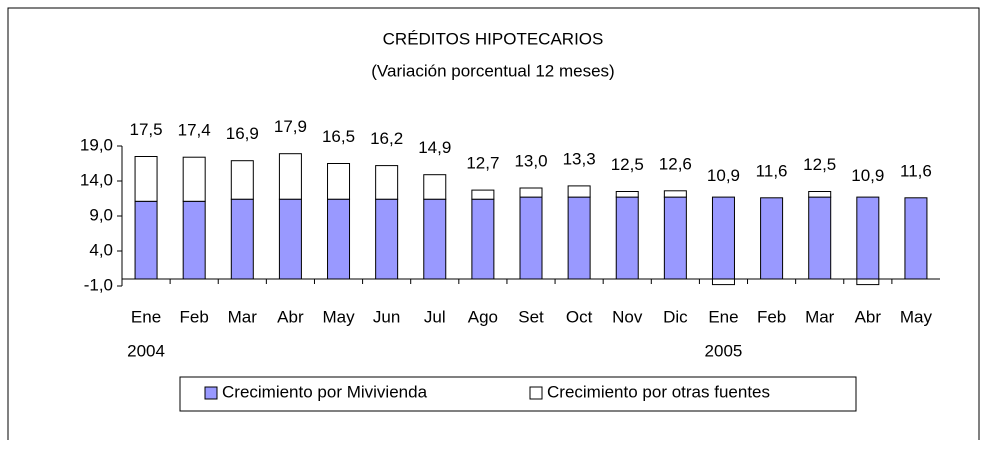 This screenshot has height=451, width=988. I want to click on x-tick-label: Jun, so click(386, 316).